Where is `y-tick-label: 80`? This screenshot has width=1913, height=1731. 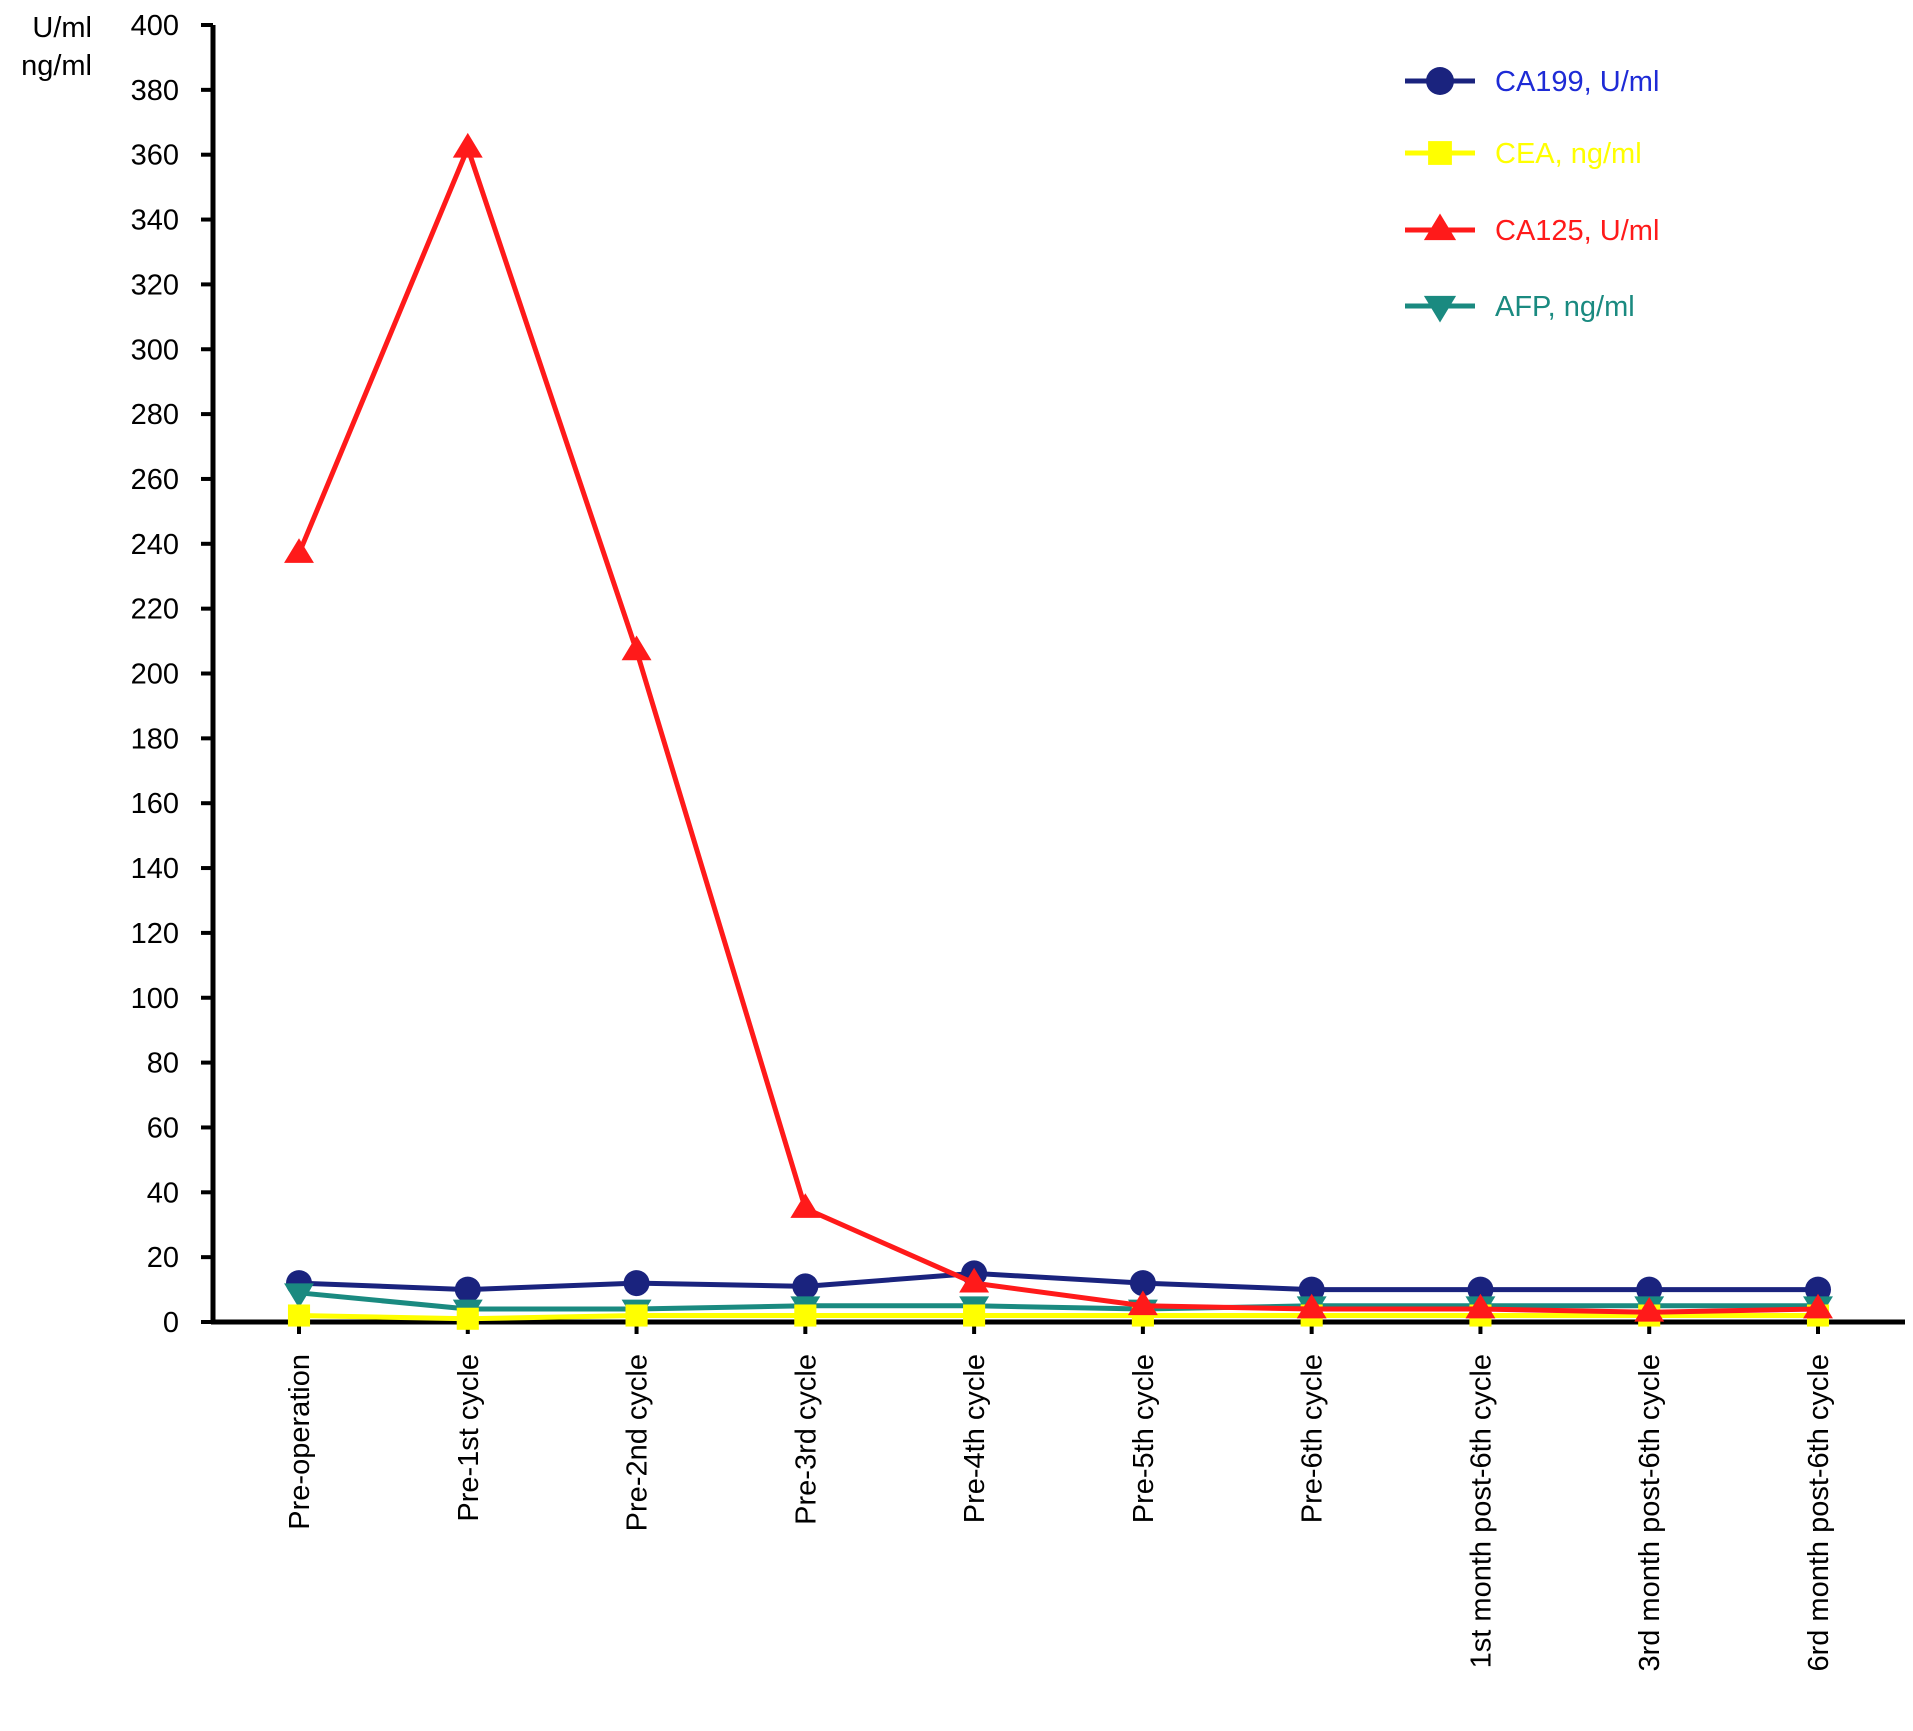 y-tick-label: 80 is located at coordinates (163, 1064).